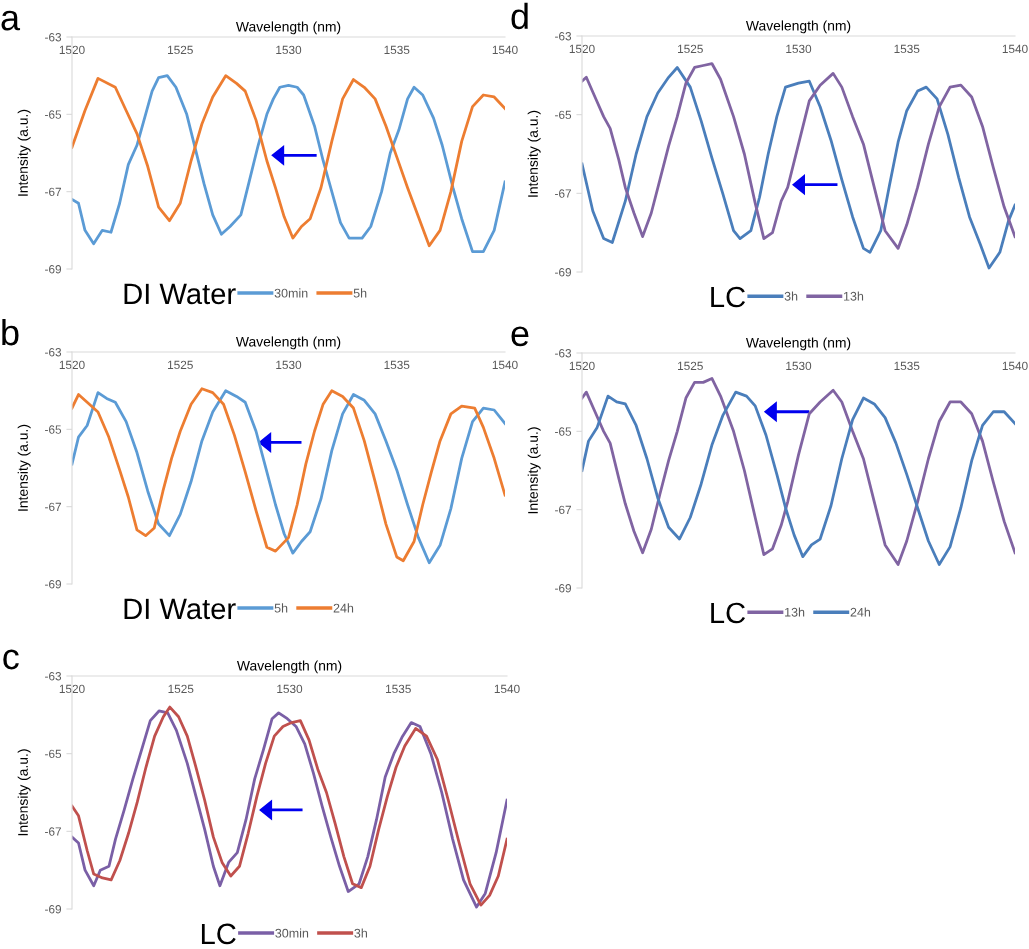 The height and width of the screenshot is (949, 1029). I want to click on chart-title: b, so click(10, 332).